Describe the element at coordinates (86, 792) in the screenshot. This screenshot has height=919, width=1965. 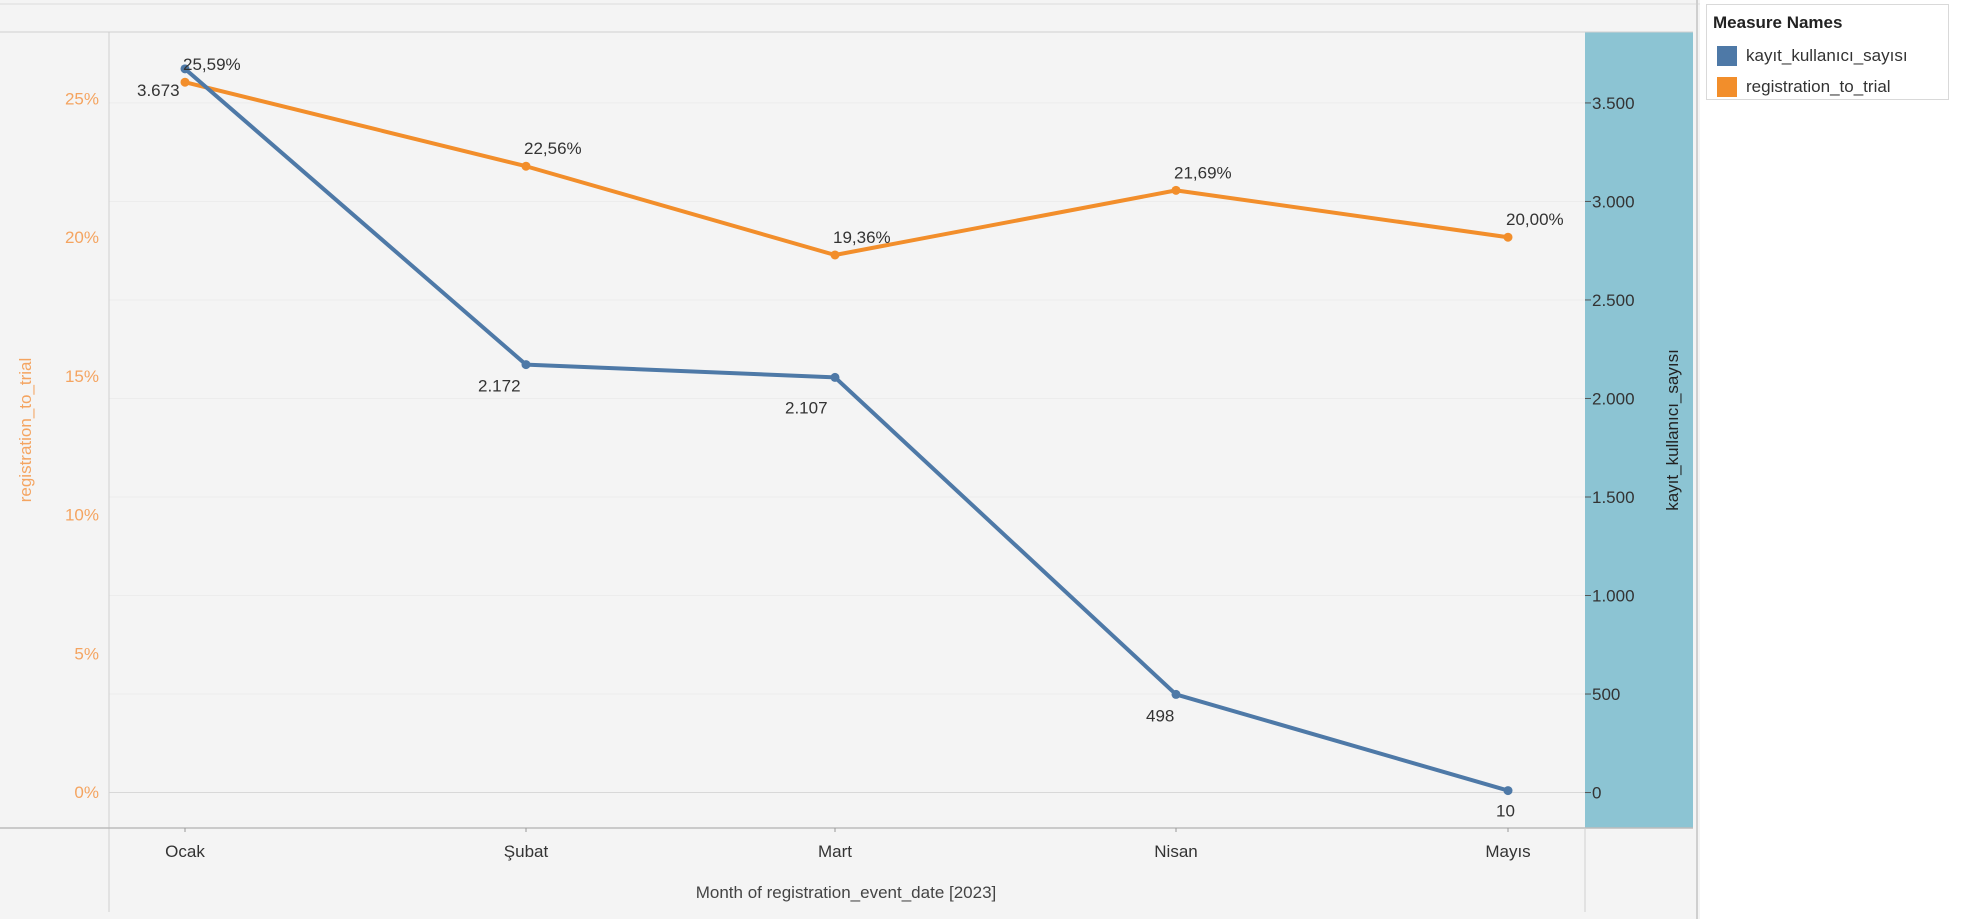
I see `left-axis-tick-label: 0%` at that location.